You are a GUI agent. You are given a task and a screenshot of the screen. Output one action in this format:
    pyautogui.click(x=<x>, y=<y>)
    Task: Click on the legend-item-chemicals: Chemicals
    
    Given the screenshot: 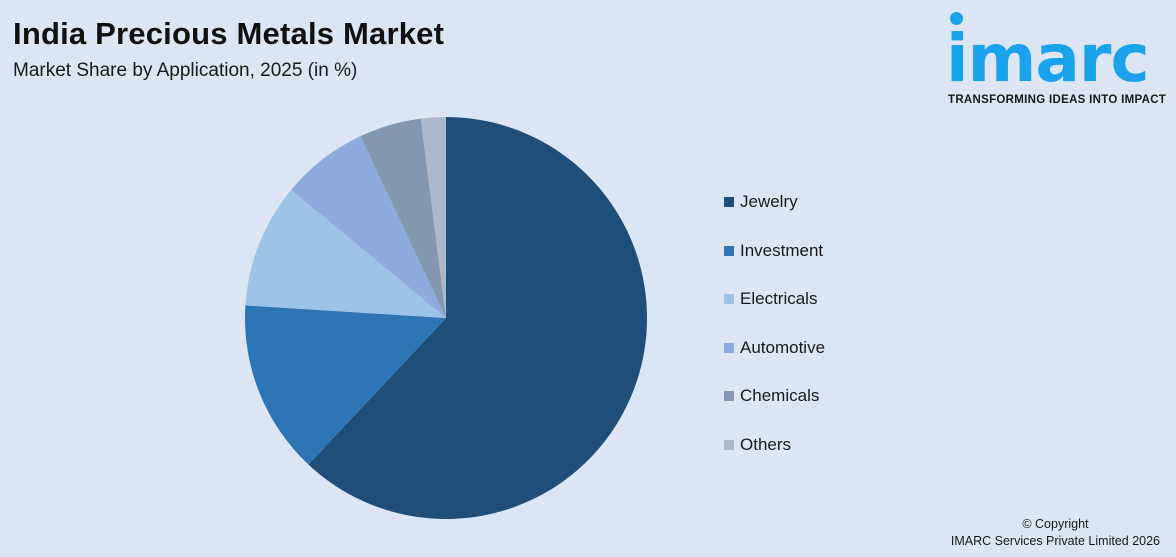 What is the action you would take?
    pyautogui.click(x=774, y=396)
    